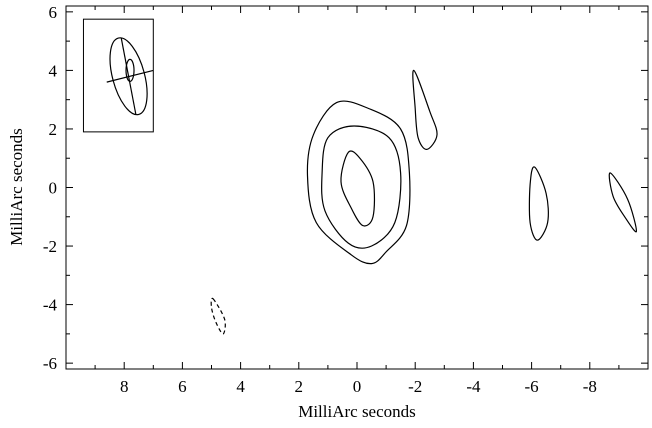  I want to click on y-tick-label: 0, so click(53, 188).